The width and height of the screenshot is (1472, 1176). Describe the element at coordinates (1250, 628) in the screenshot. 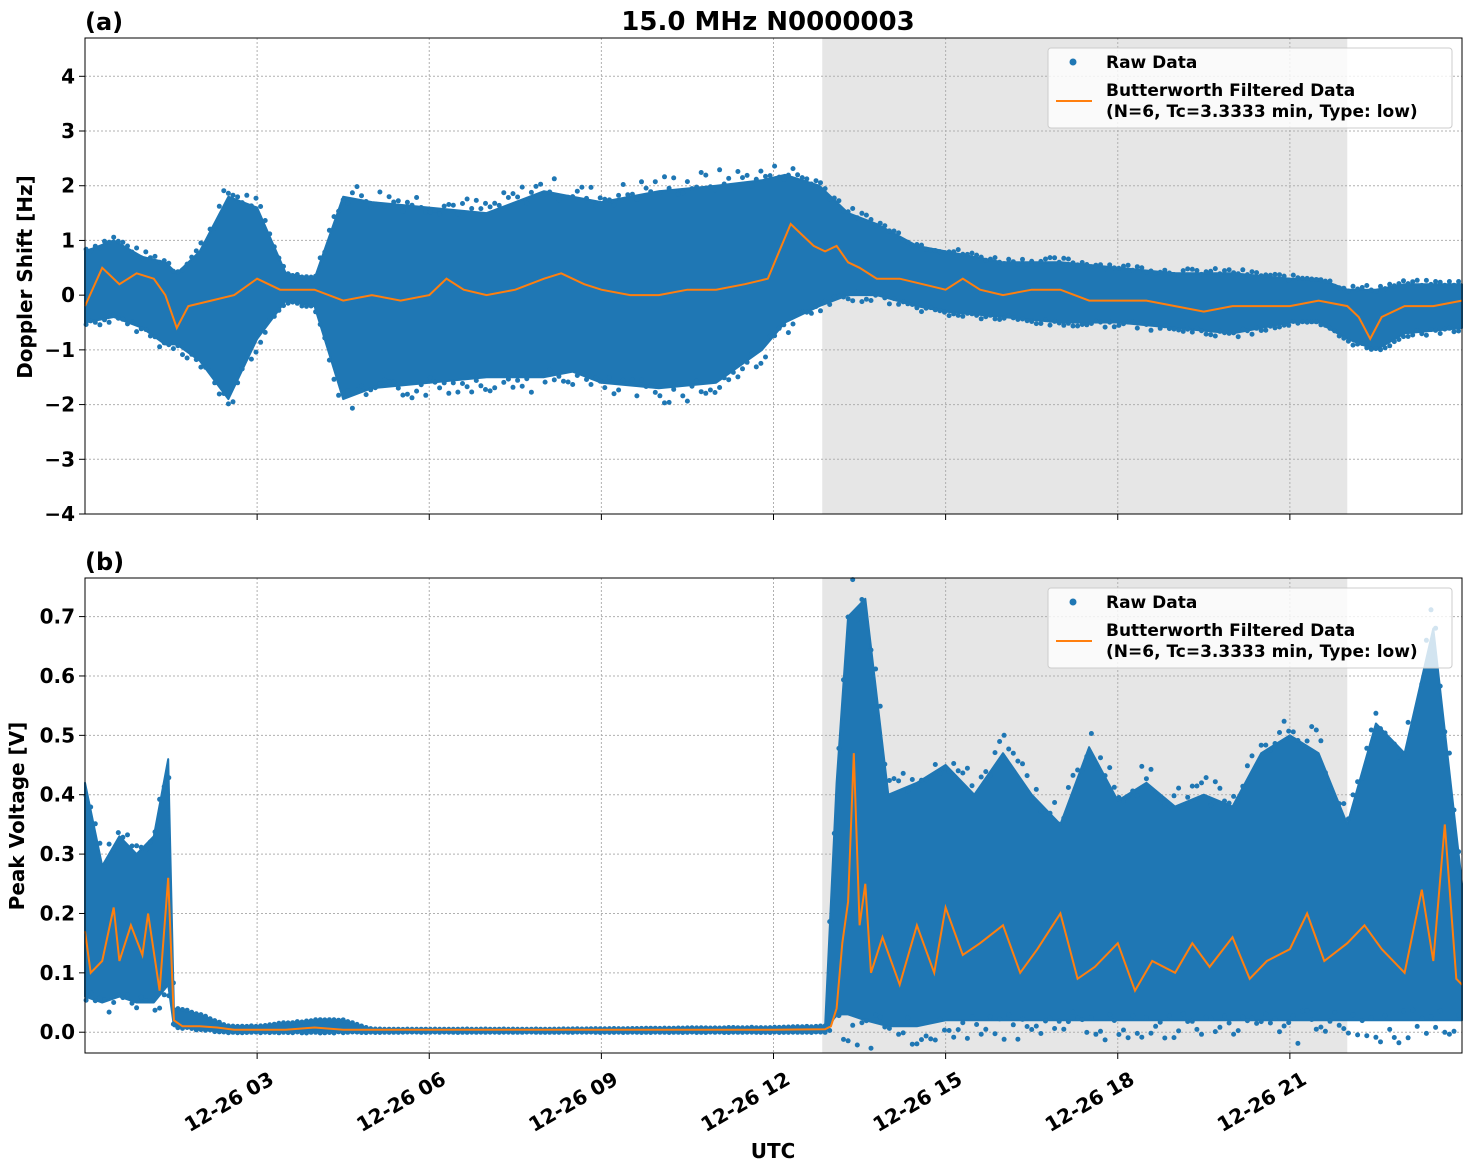

I see `legend-box` at that location.